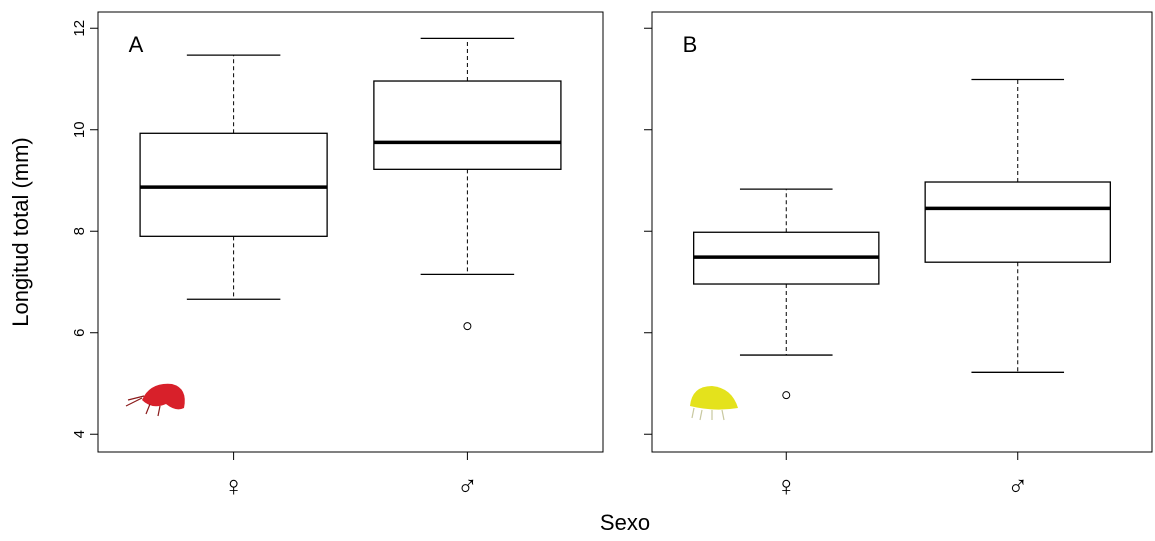  What do you see at coordinates (714, 403) in the screenshot?
I see `icon-yellow-amphipod` at bounding box center [714, 403].